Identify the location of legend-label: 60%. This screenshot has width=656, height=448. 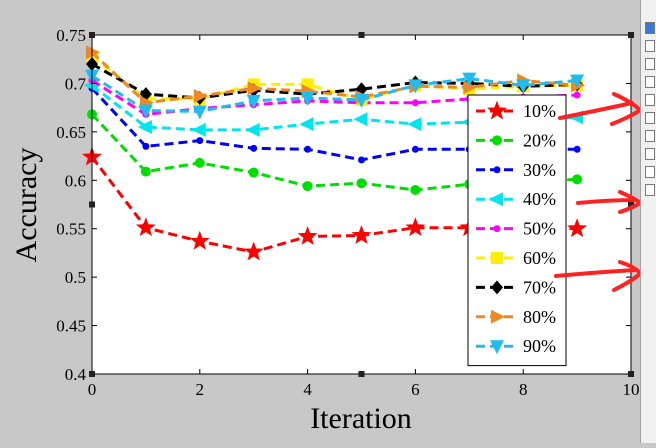
(539, 258).